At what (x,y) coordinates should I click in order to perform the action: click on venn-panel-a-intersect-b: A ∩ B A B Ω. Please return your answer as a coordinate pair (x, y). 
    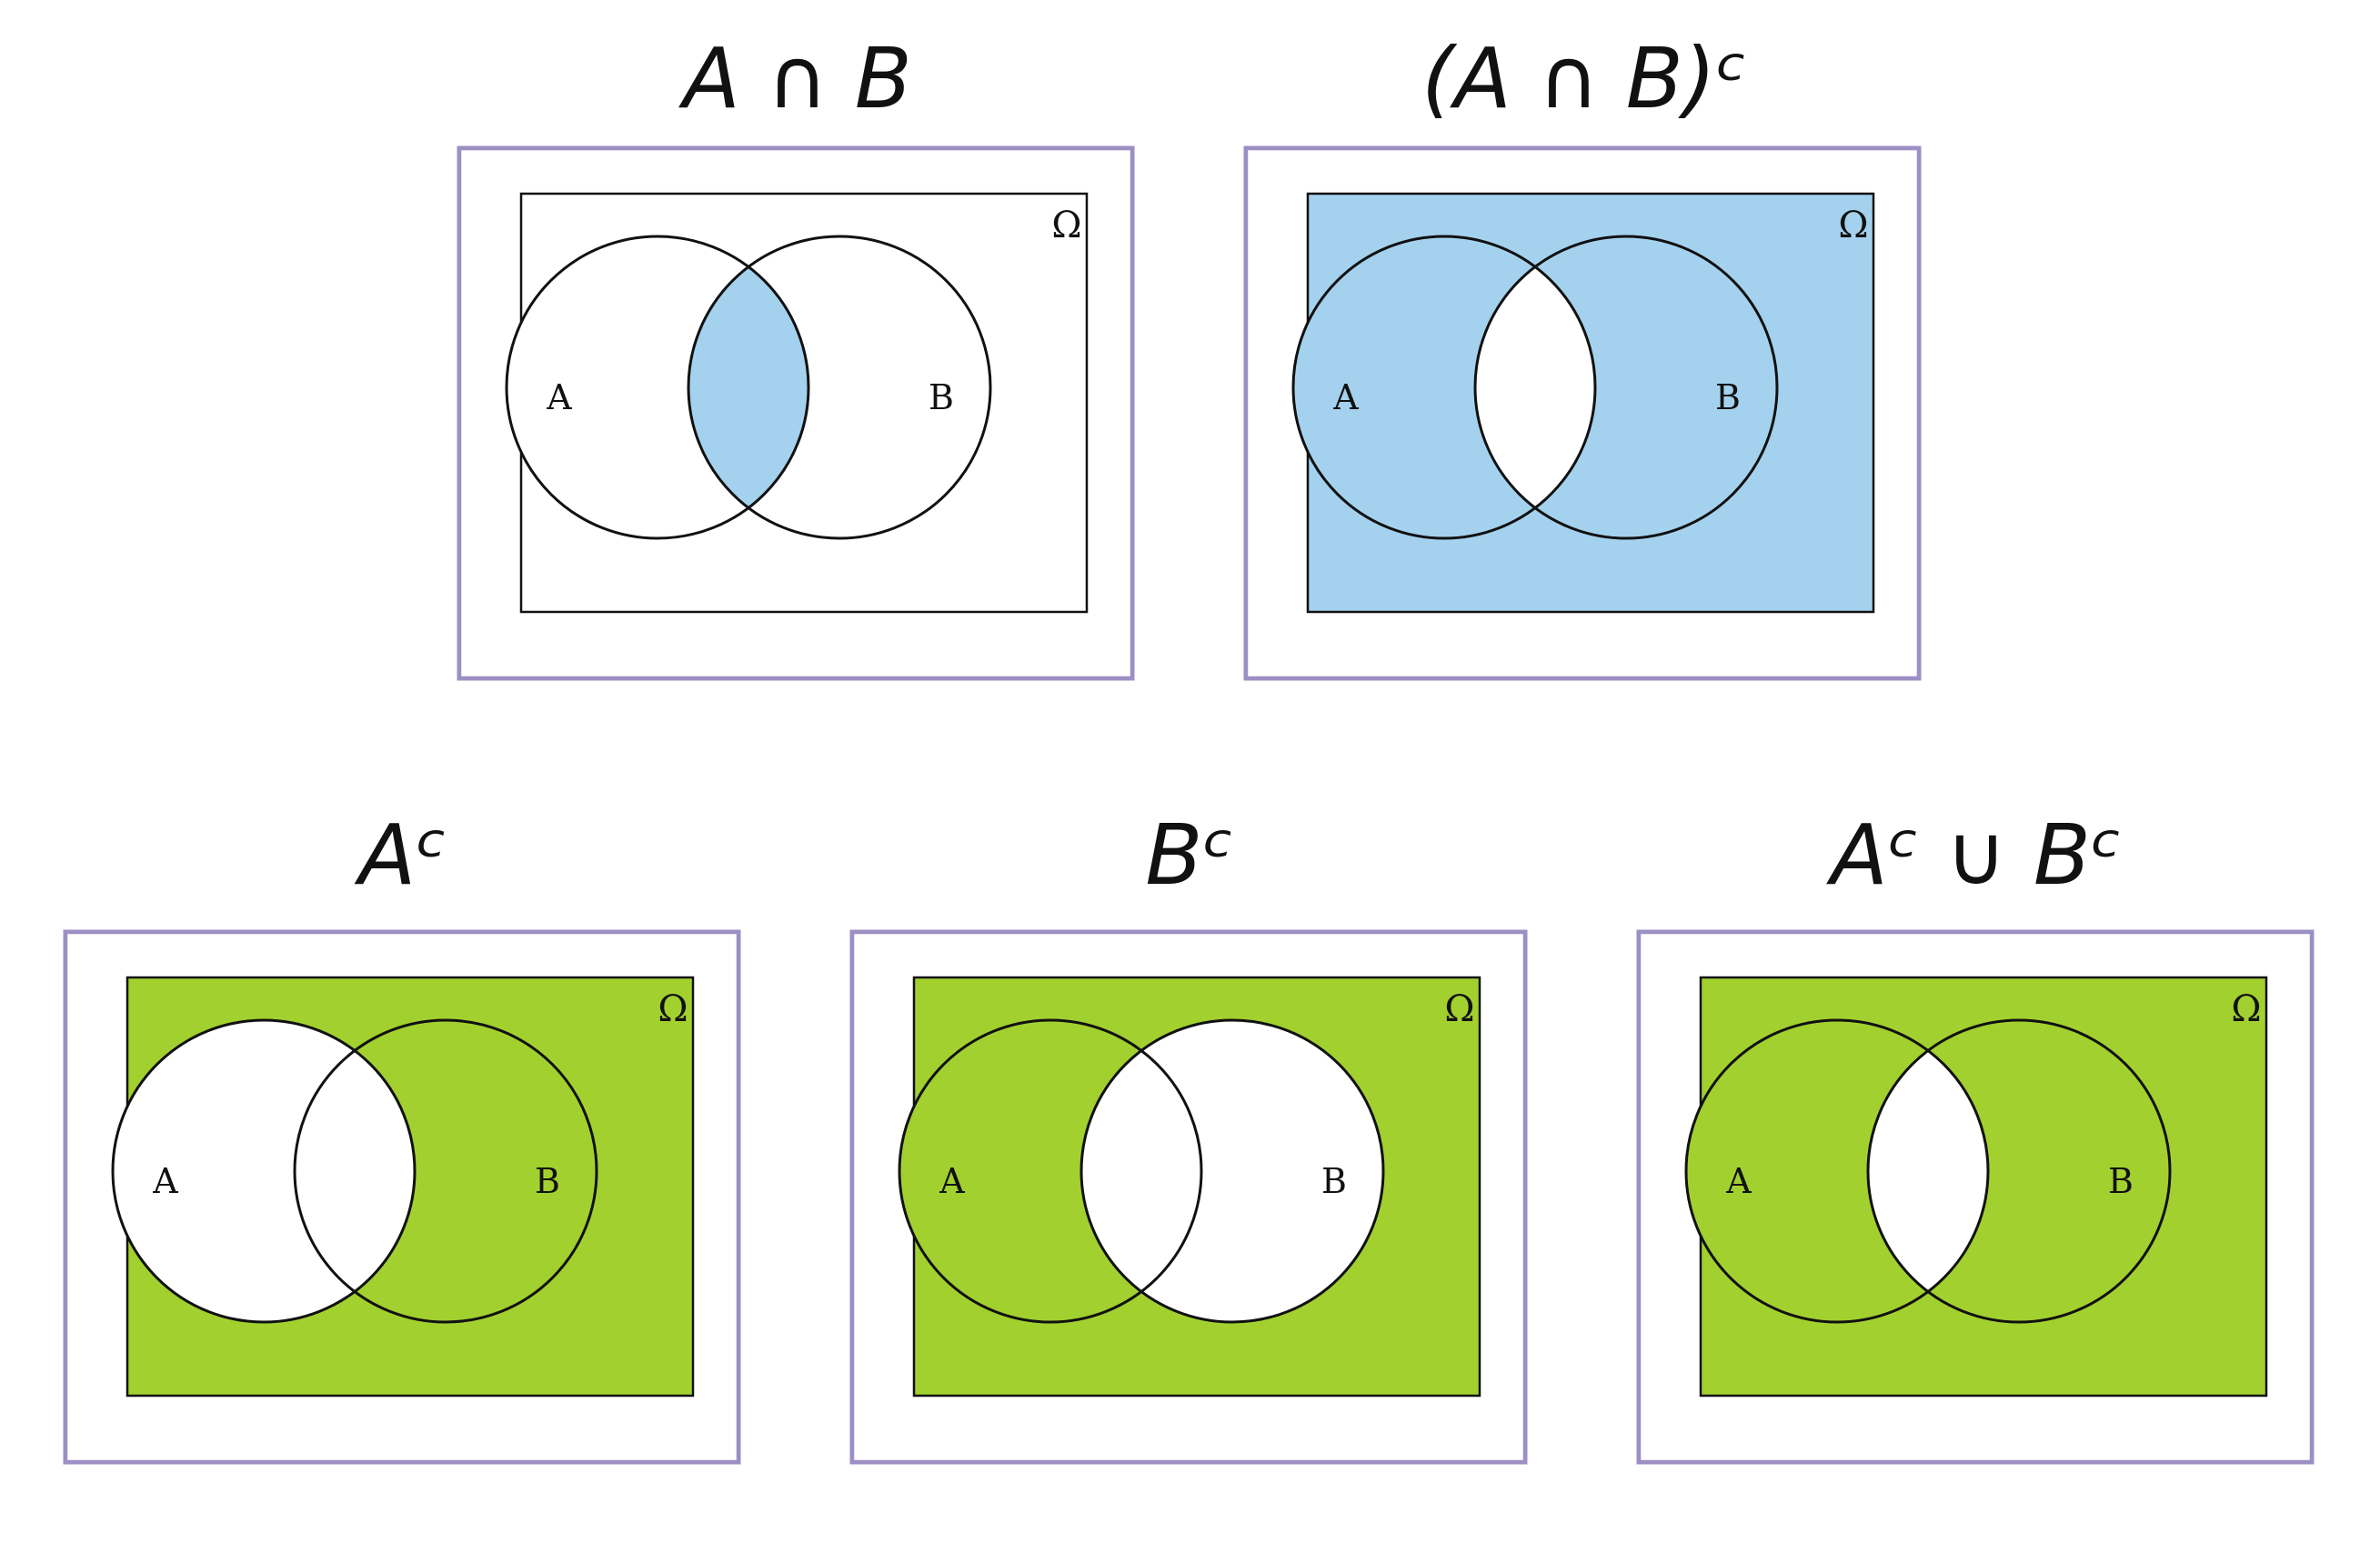
    Looking at the image, I should click on (796, 355).